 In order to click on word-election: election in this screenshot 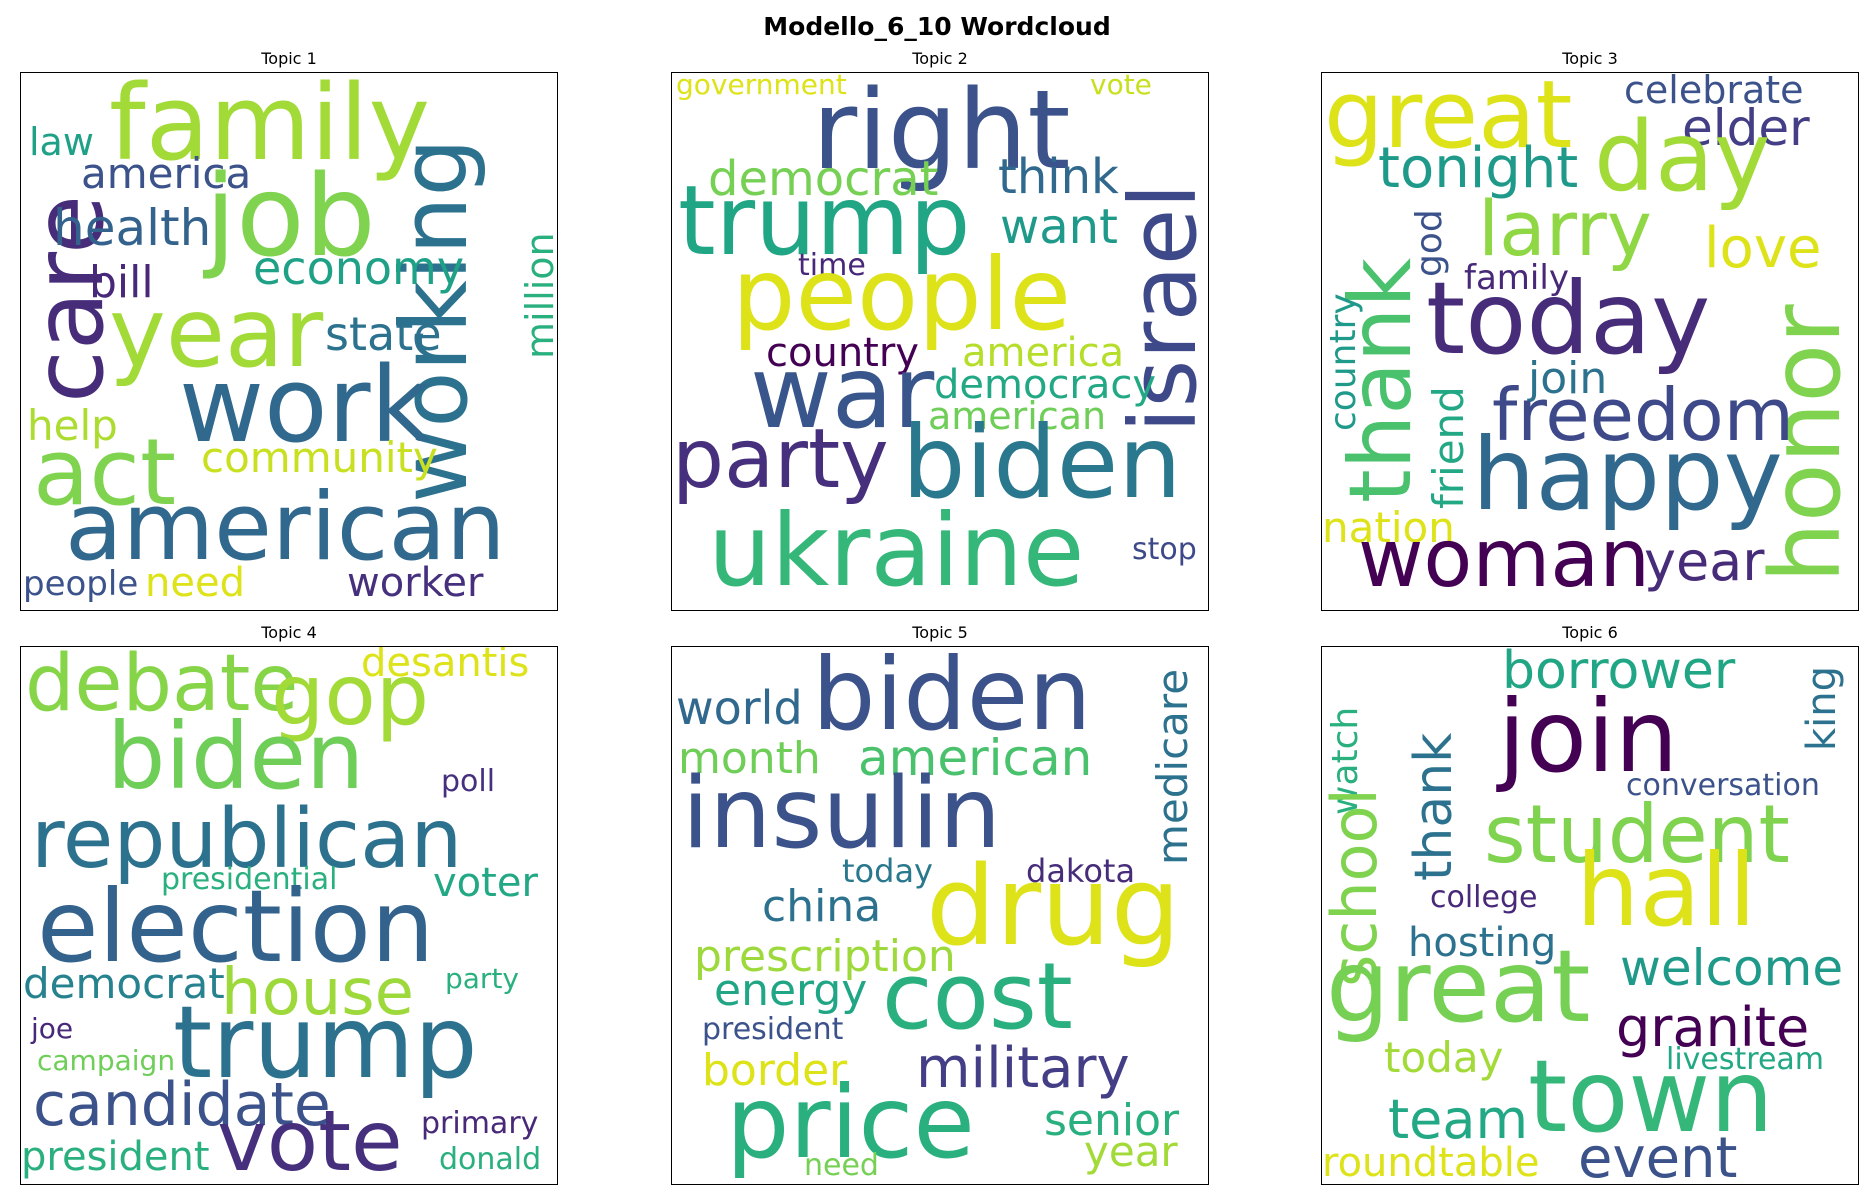, I will do `click(236, 926)`.